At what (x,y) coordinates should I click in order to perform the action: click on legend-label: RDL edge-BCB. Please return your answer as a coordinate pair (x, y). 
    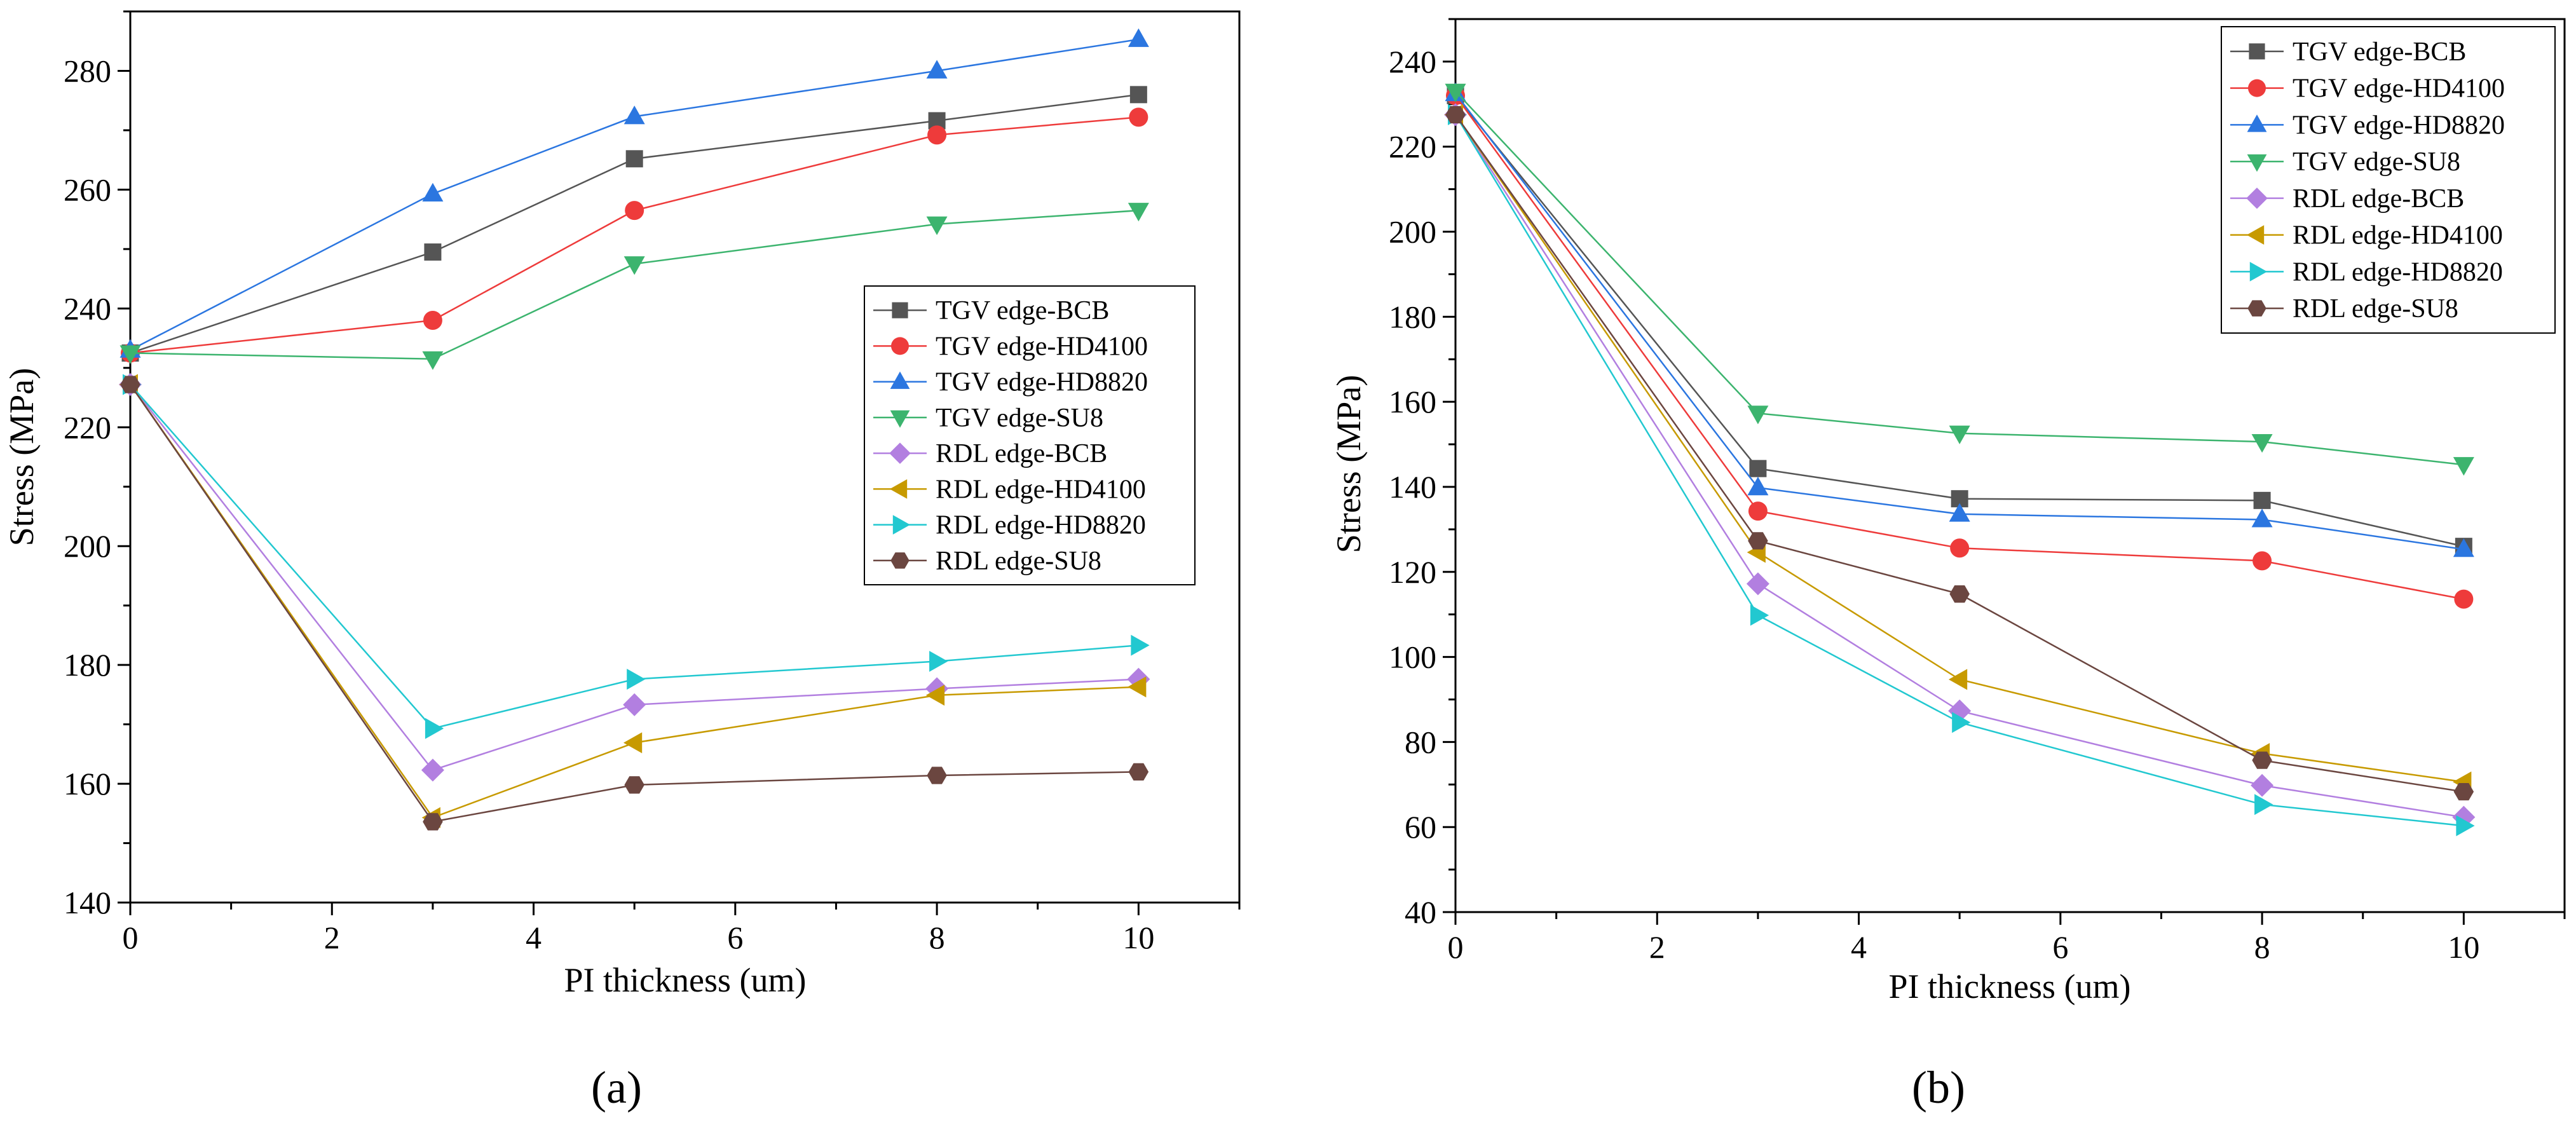
    Looking at the image, I should click on (1021, 453).